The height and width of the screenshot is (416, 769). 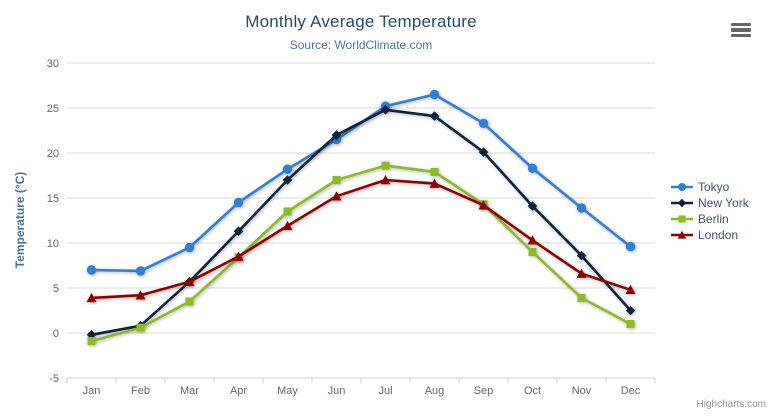 What do you see at coordinates (287, 391) in the screenshot?
I see `x-axis-label-may: May` at bounding box center [287, 391].